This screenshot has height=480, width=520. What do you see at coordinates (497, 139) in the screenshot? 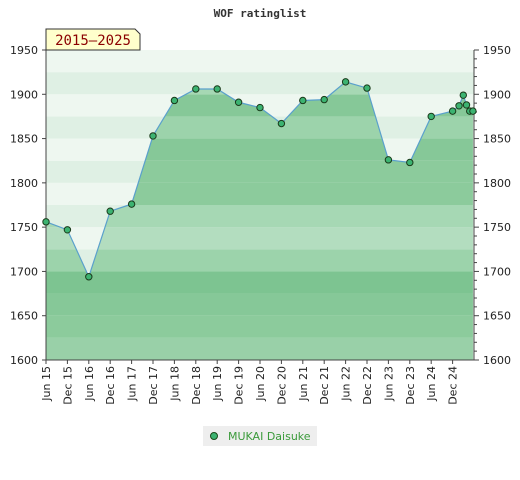
I see `y-tick-label-right: 1850` at bounding box center [497, 139].